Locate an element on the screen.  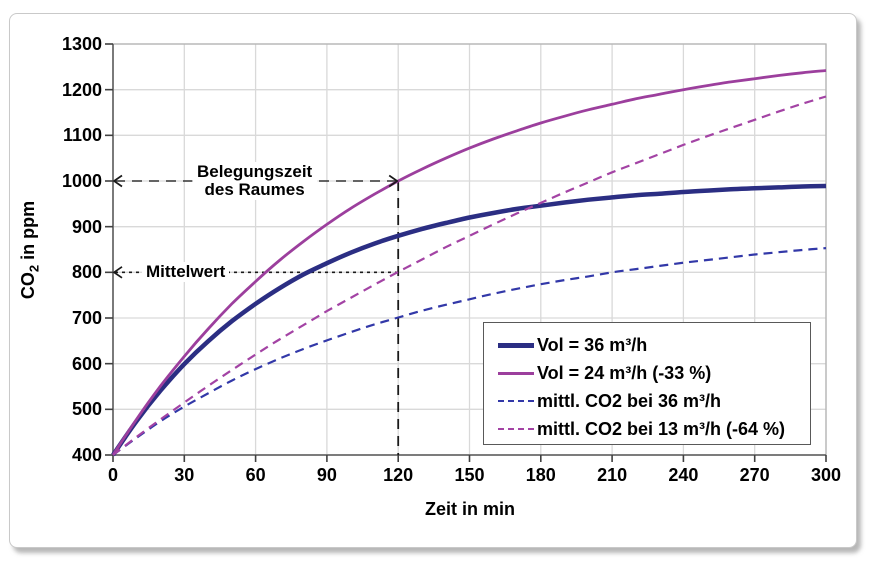
belegungszeit-left-arrowhead is located at coordinates (117, 181).